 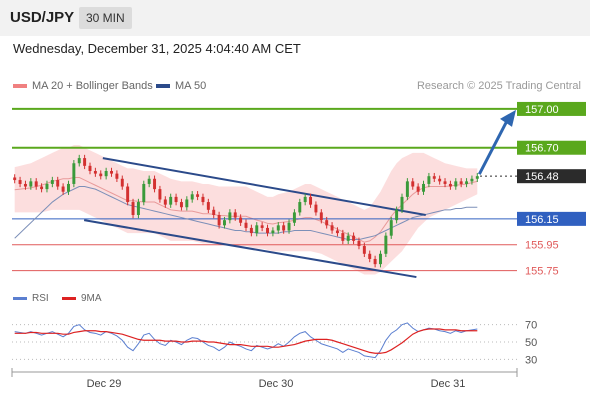 I want to click on timeframe-button: 30 MIN, so click(x=105, y=18).